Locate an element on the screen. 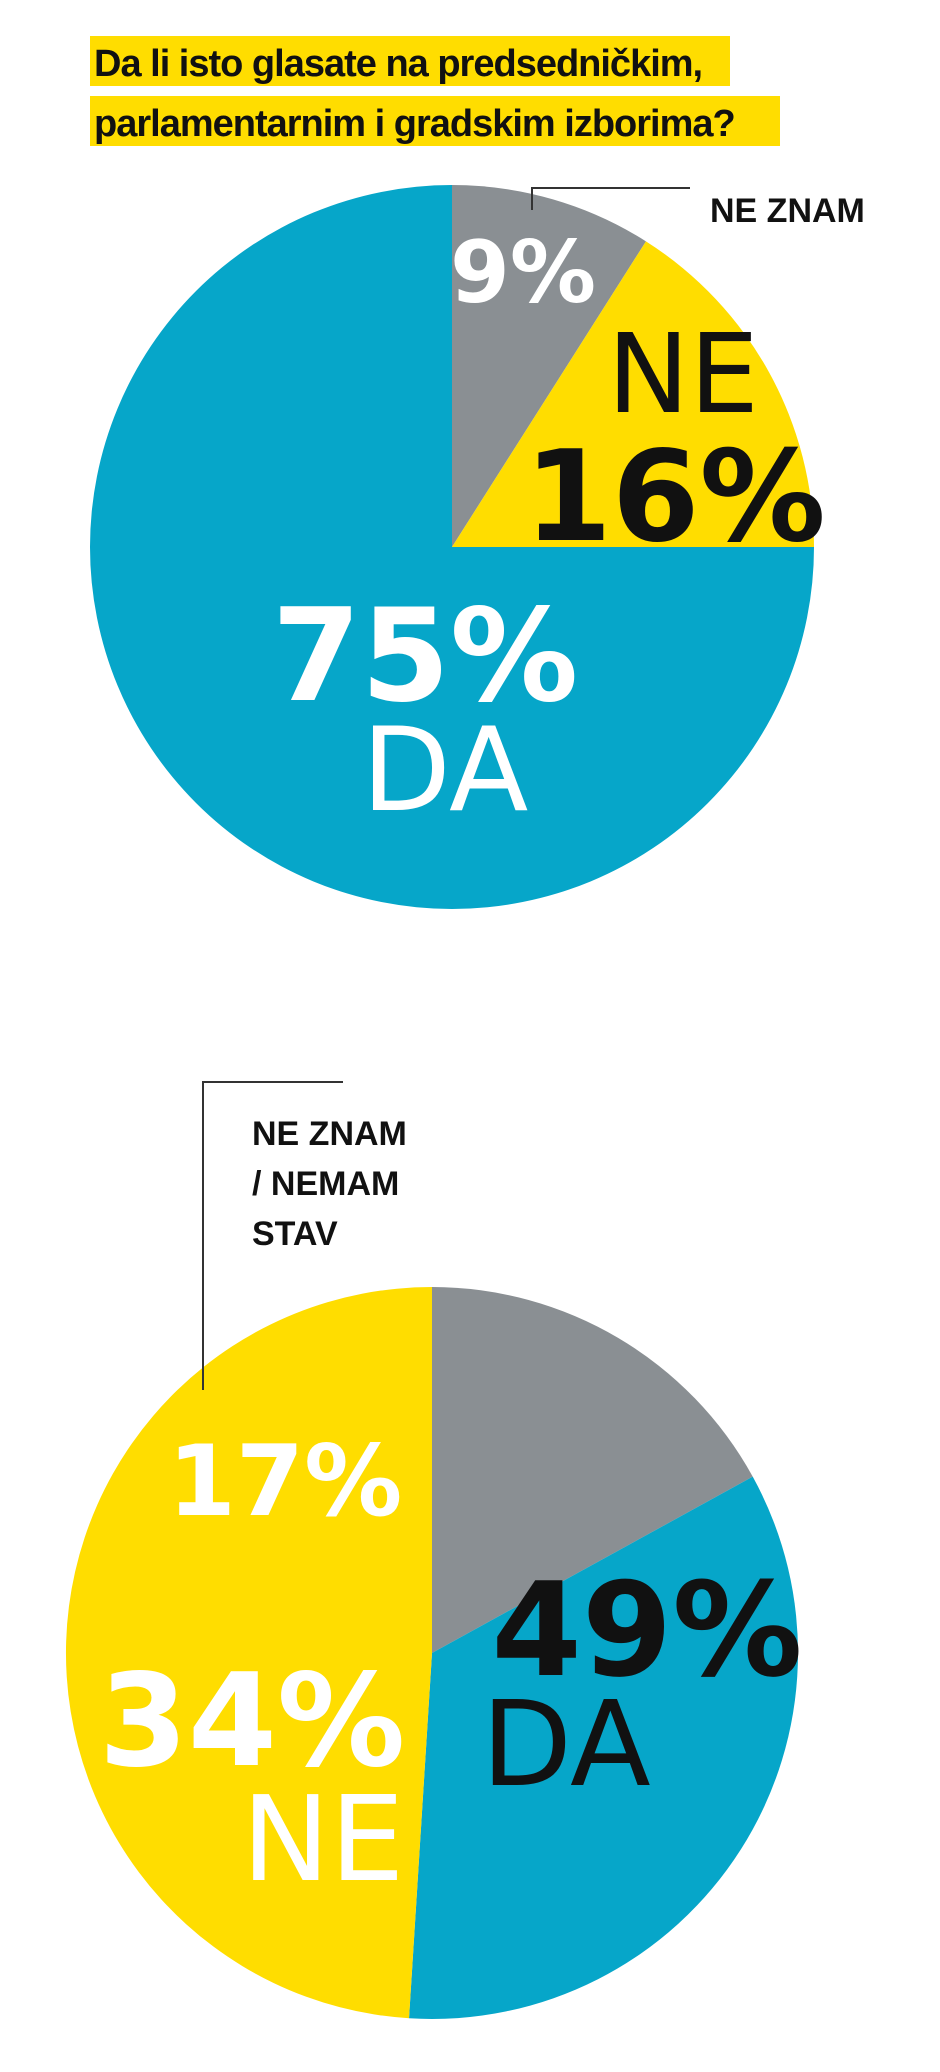 This screenshot has width=940, height=2072. pie1-callout-leader is located at coordinates (610, 198).